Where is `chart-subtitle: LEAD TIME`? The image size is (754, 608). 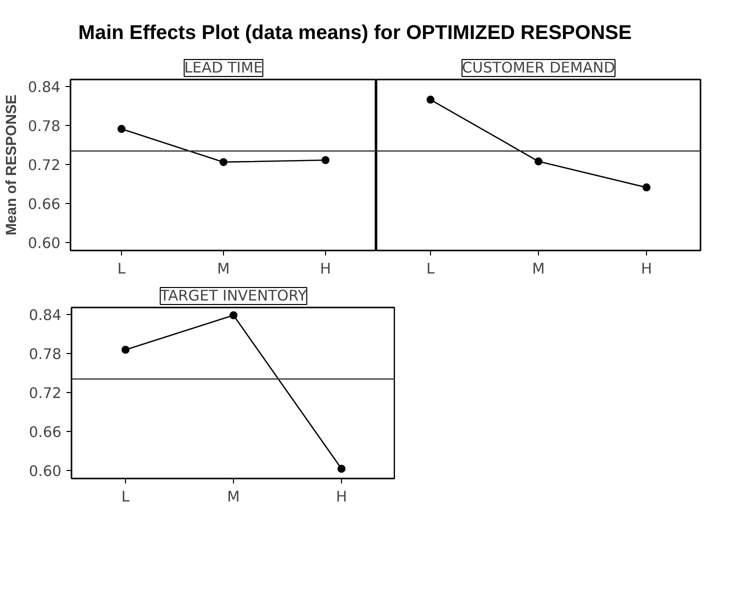
chart-subtitle: LEAD TIME is located at coordinates (223, 68).